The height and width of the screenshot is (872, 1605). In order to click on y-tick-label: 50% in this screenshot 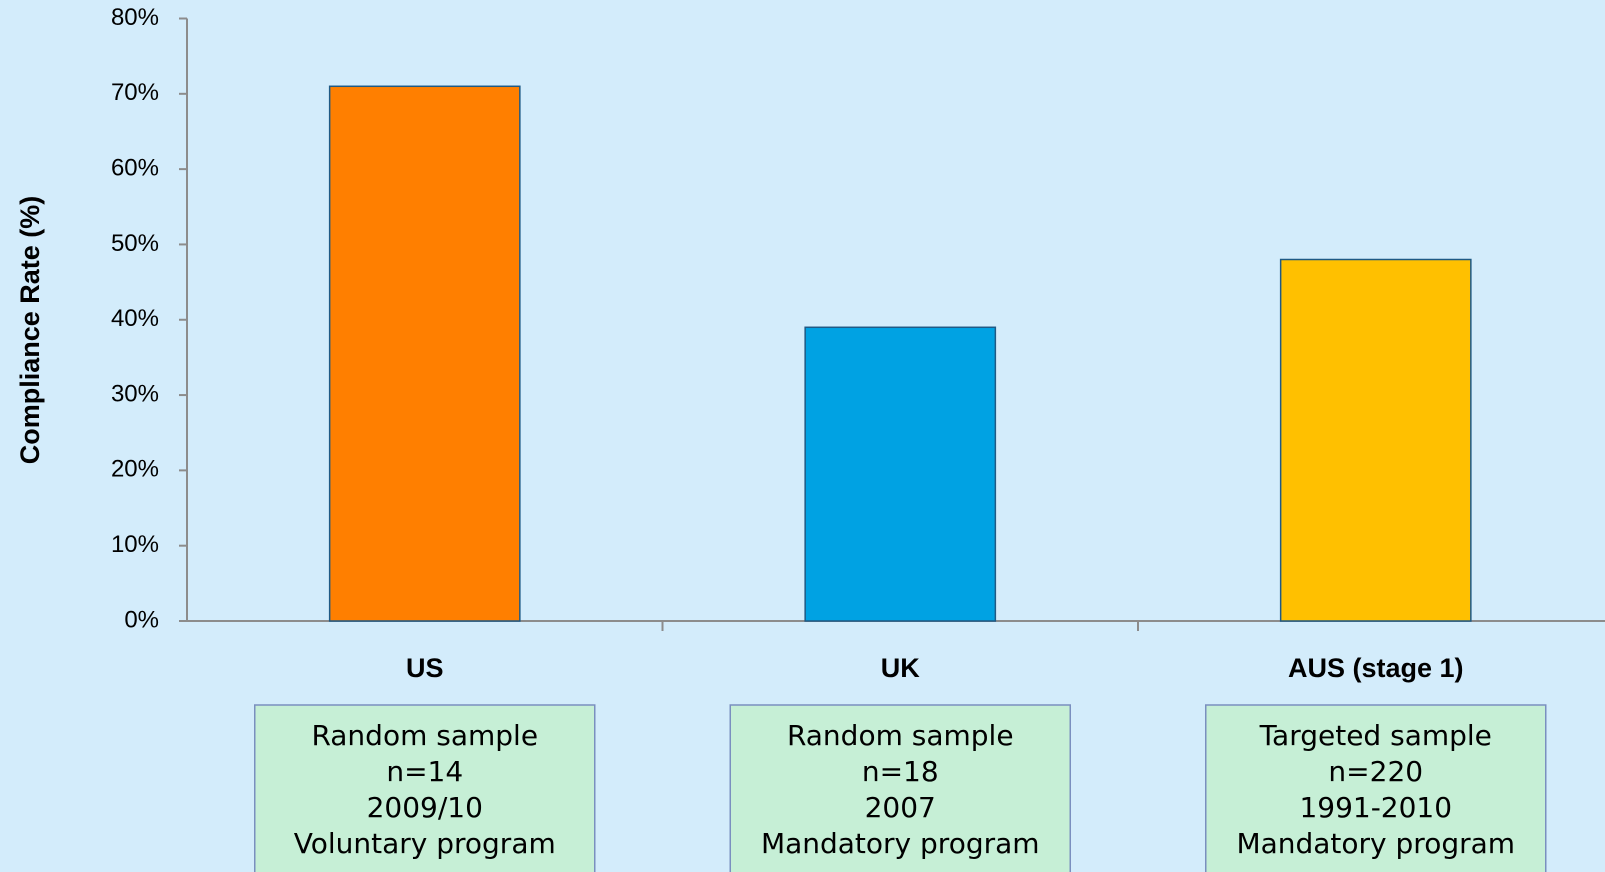, I will do `click(135, 243)`.